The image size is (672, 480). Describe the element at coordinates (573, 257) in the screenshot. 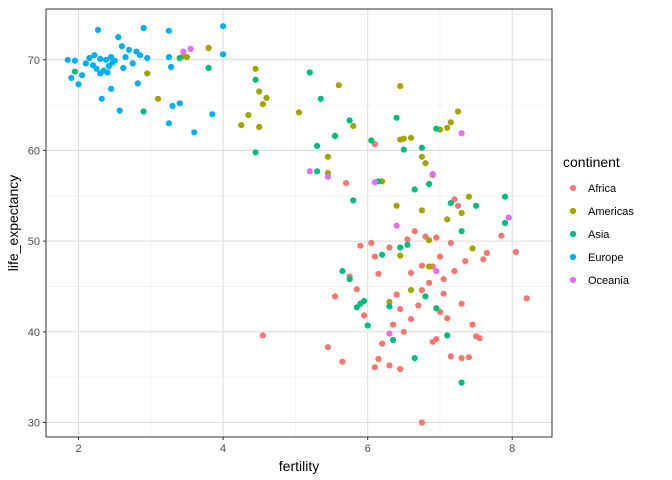

I see `legend-key-europe` at that location.